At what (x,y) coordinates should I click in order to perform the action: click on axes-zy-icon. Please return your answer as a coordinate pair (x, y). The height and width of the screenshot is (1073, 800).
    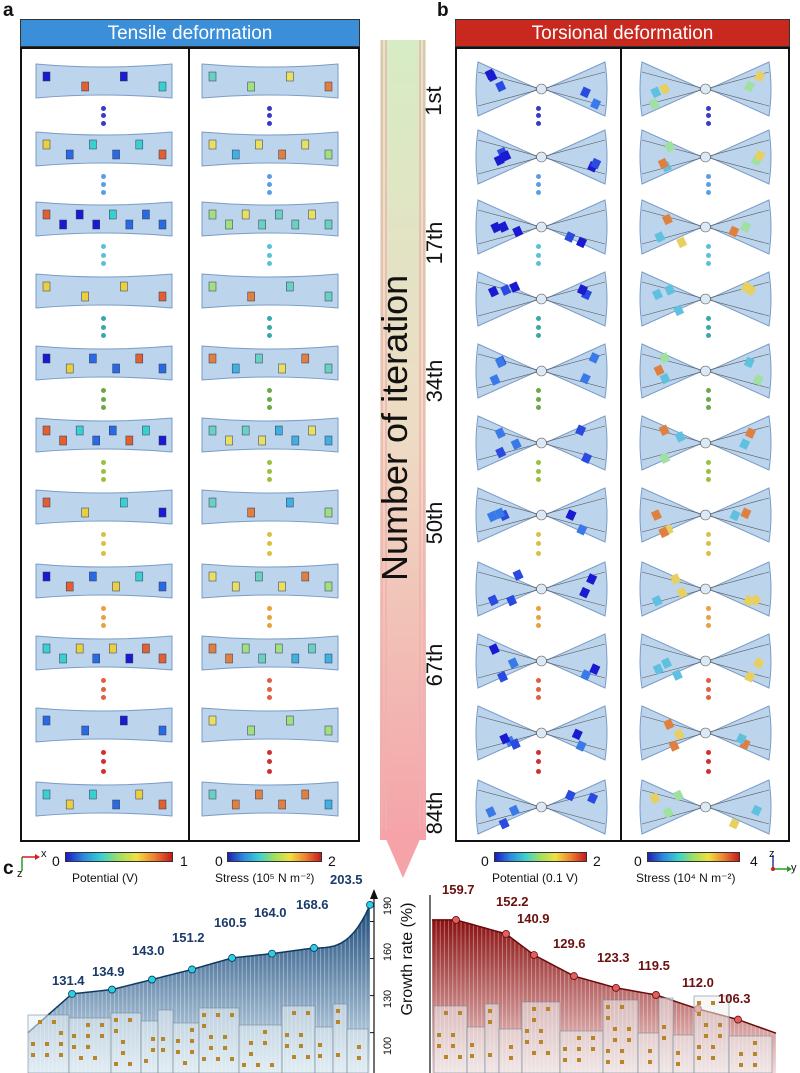
    Looking at the image, I should click on (781, 863).